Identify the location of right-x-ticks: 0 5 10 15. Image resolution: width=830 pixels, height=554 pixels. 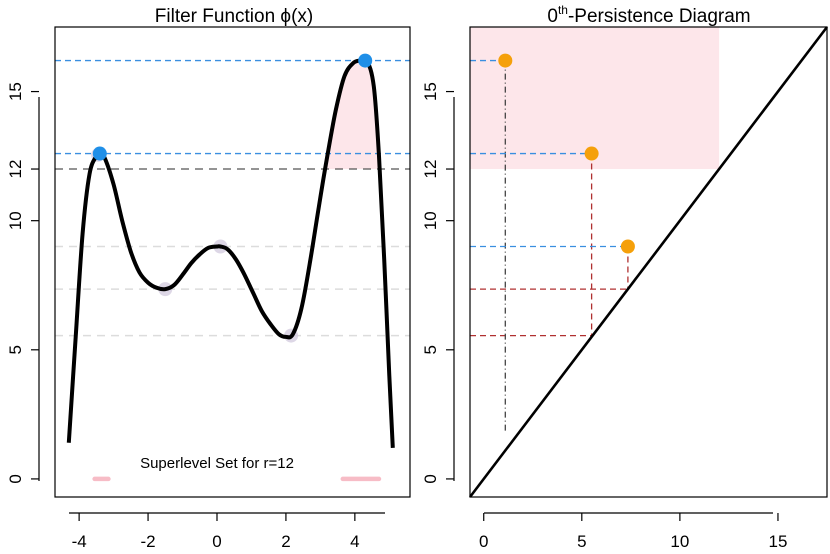
(633, 532).